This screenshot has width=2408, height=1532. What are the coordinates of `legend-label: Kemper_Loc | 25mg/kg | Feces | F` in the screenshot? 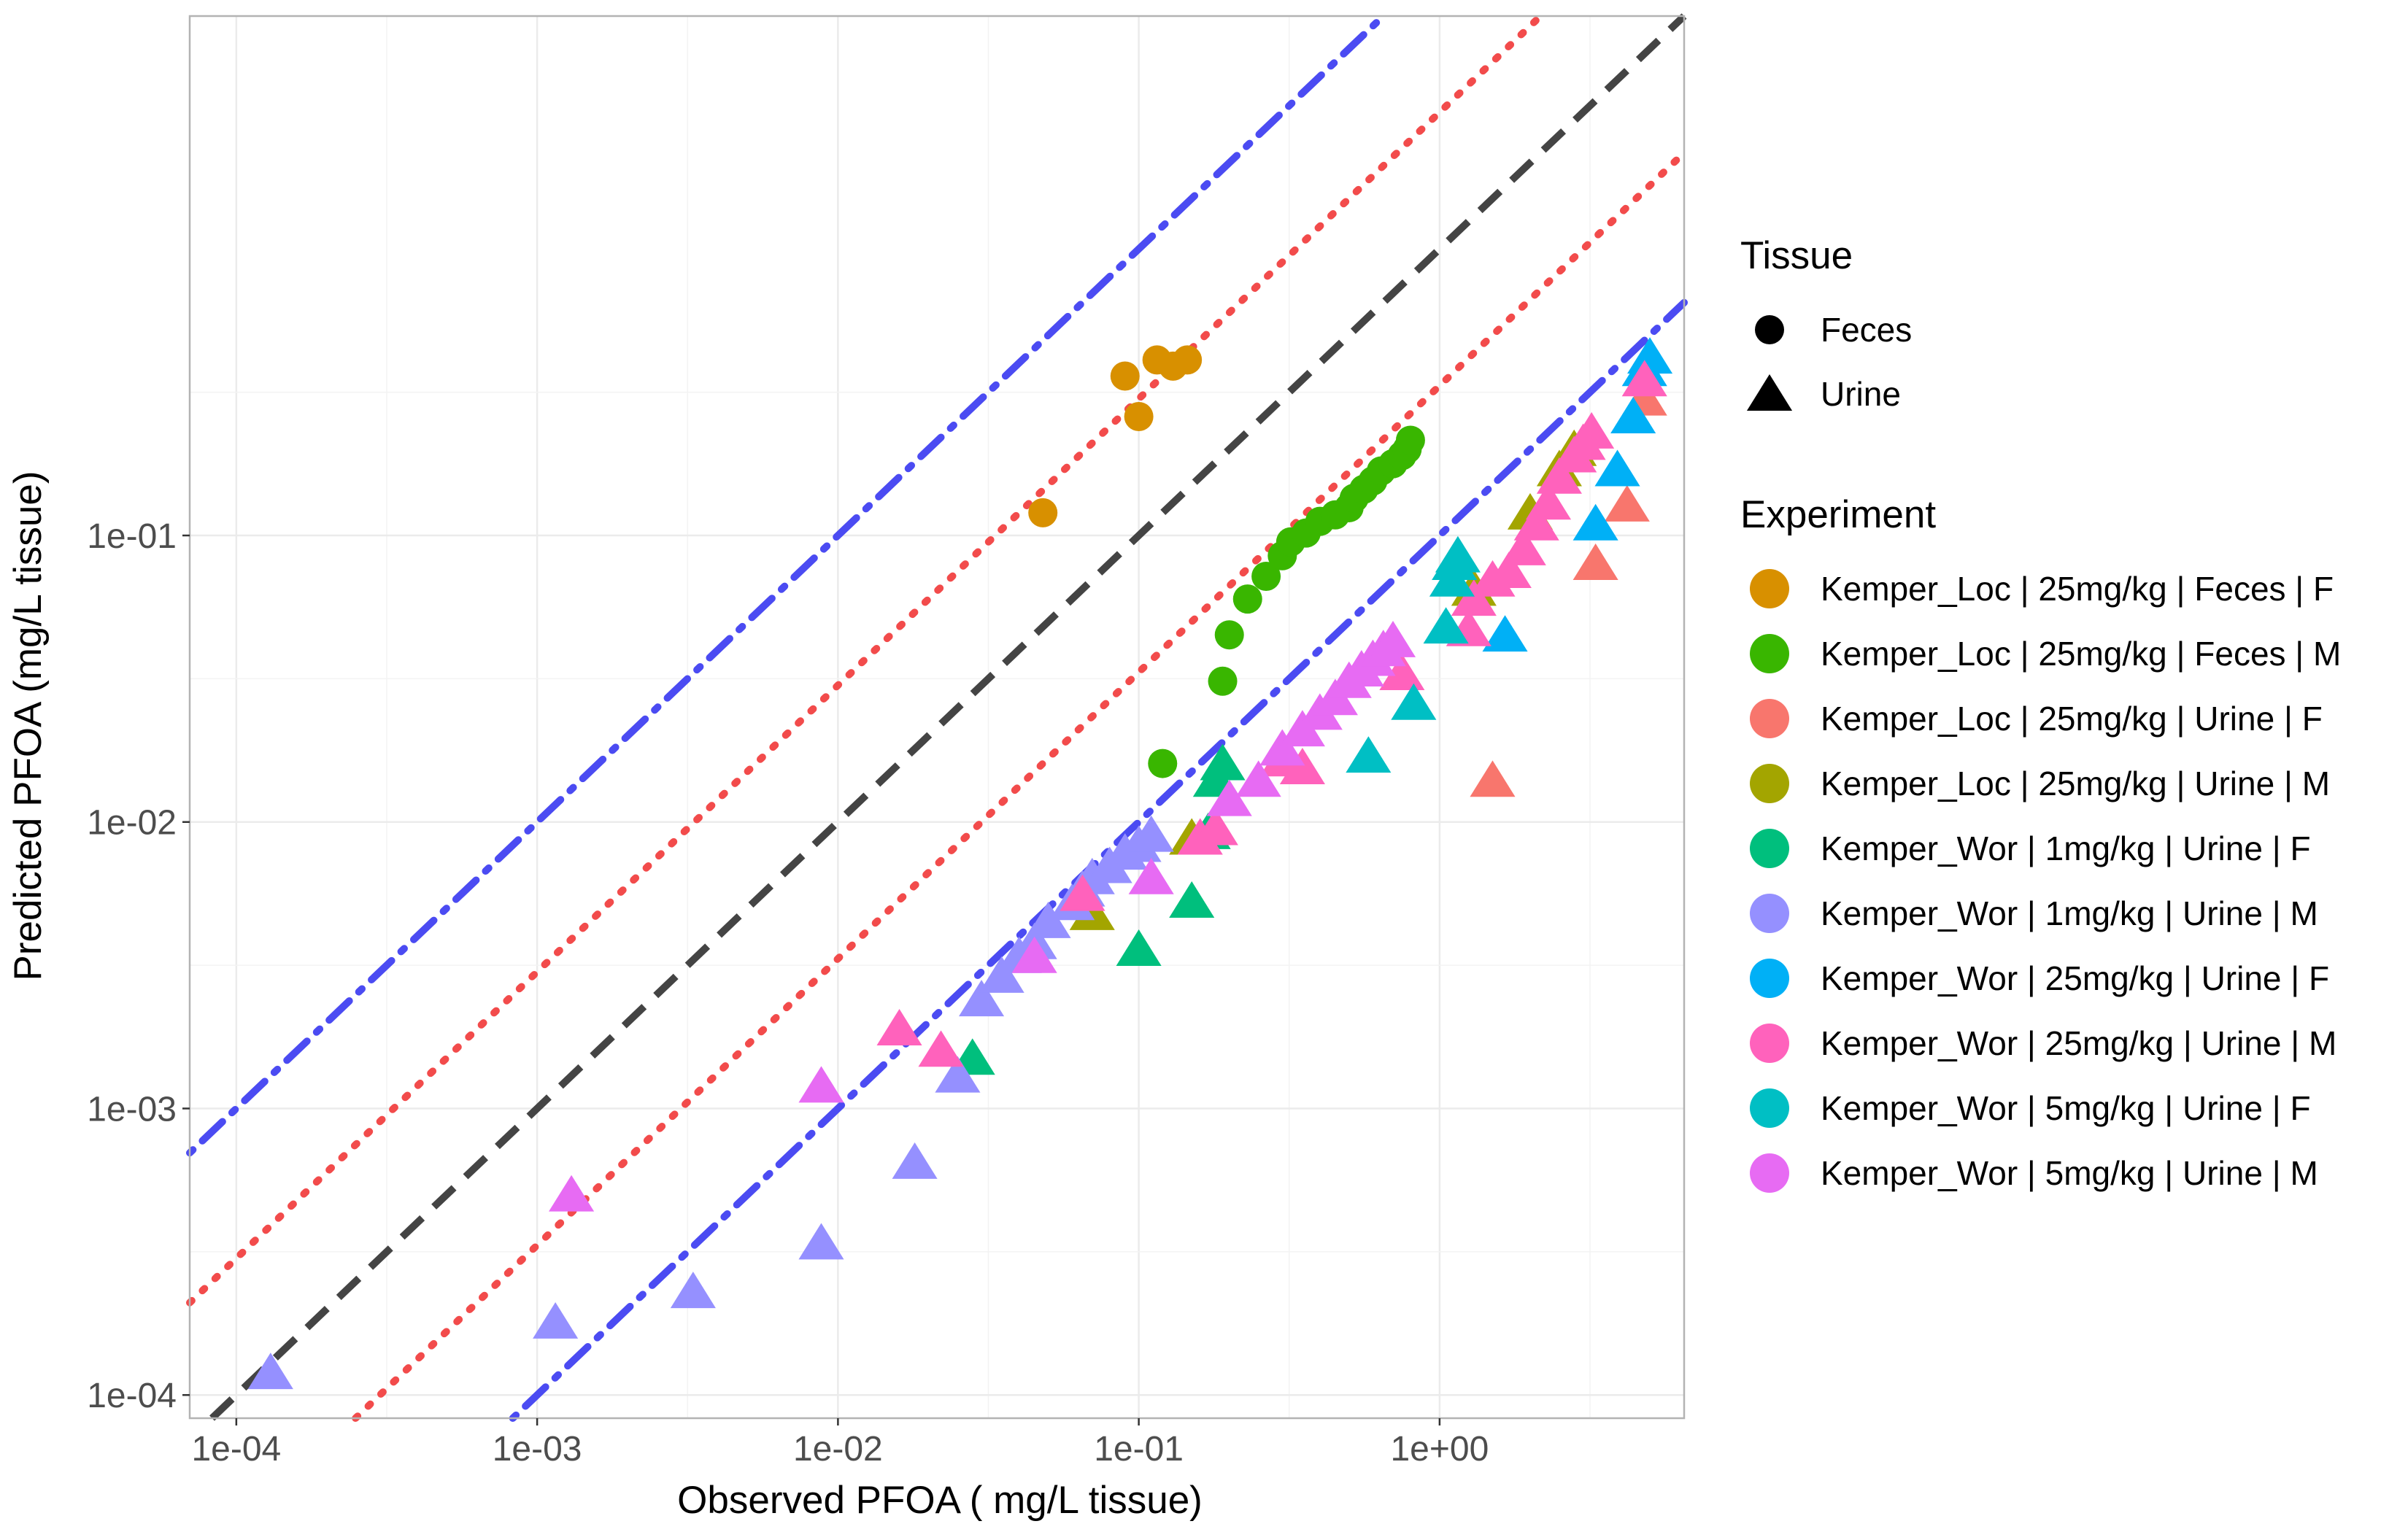 It's located at (2077, 589).